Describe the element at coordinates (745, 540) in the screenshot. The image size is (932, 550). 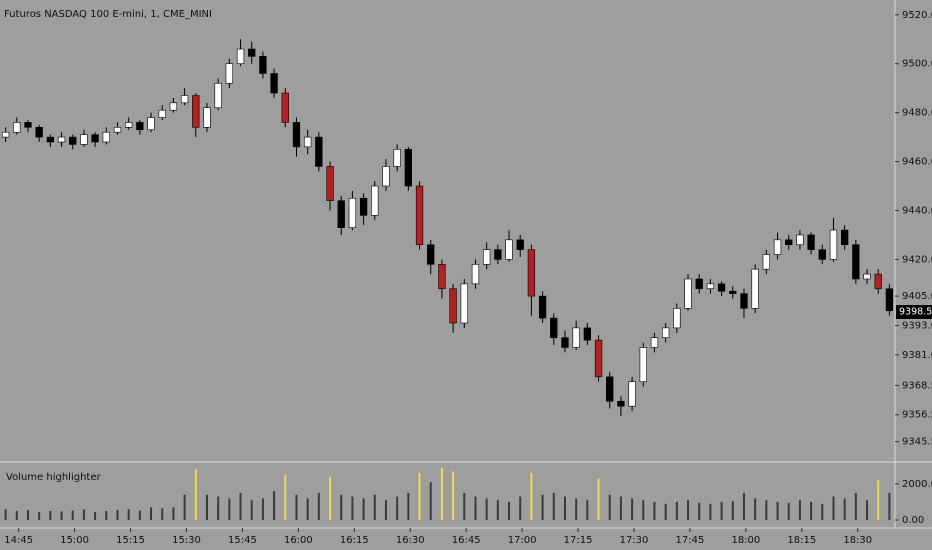
I see `x-tick-label: 18:00` at that location.